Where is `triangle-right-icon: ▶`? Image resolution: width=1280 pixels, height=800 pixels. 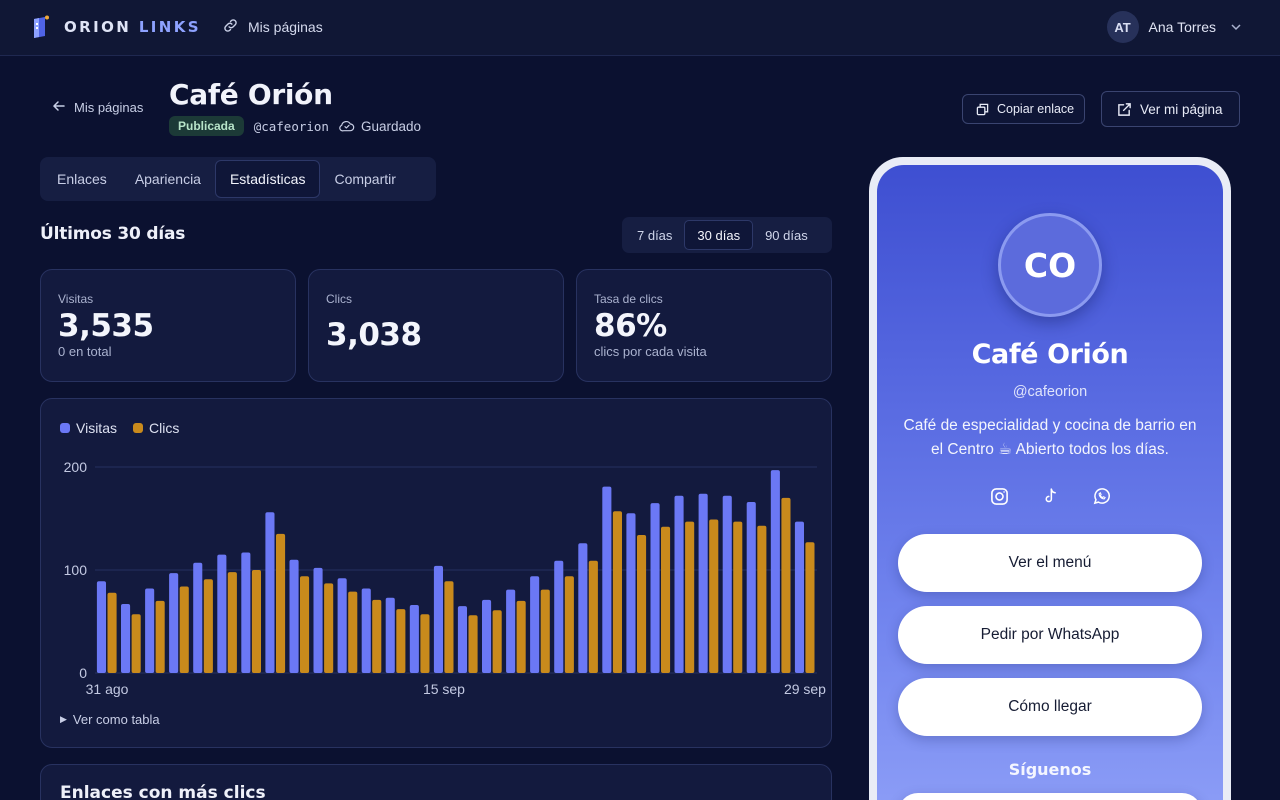
triangle-right-icon: ▶ is located at coordinates (63, 719).